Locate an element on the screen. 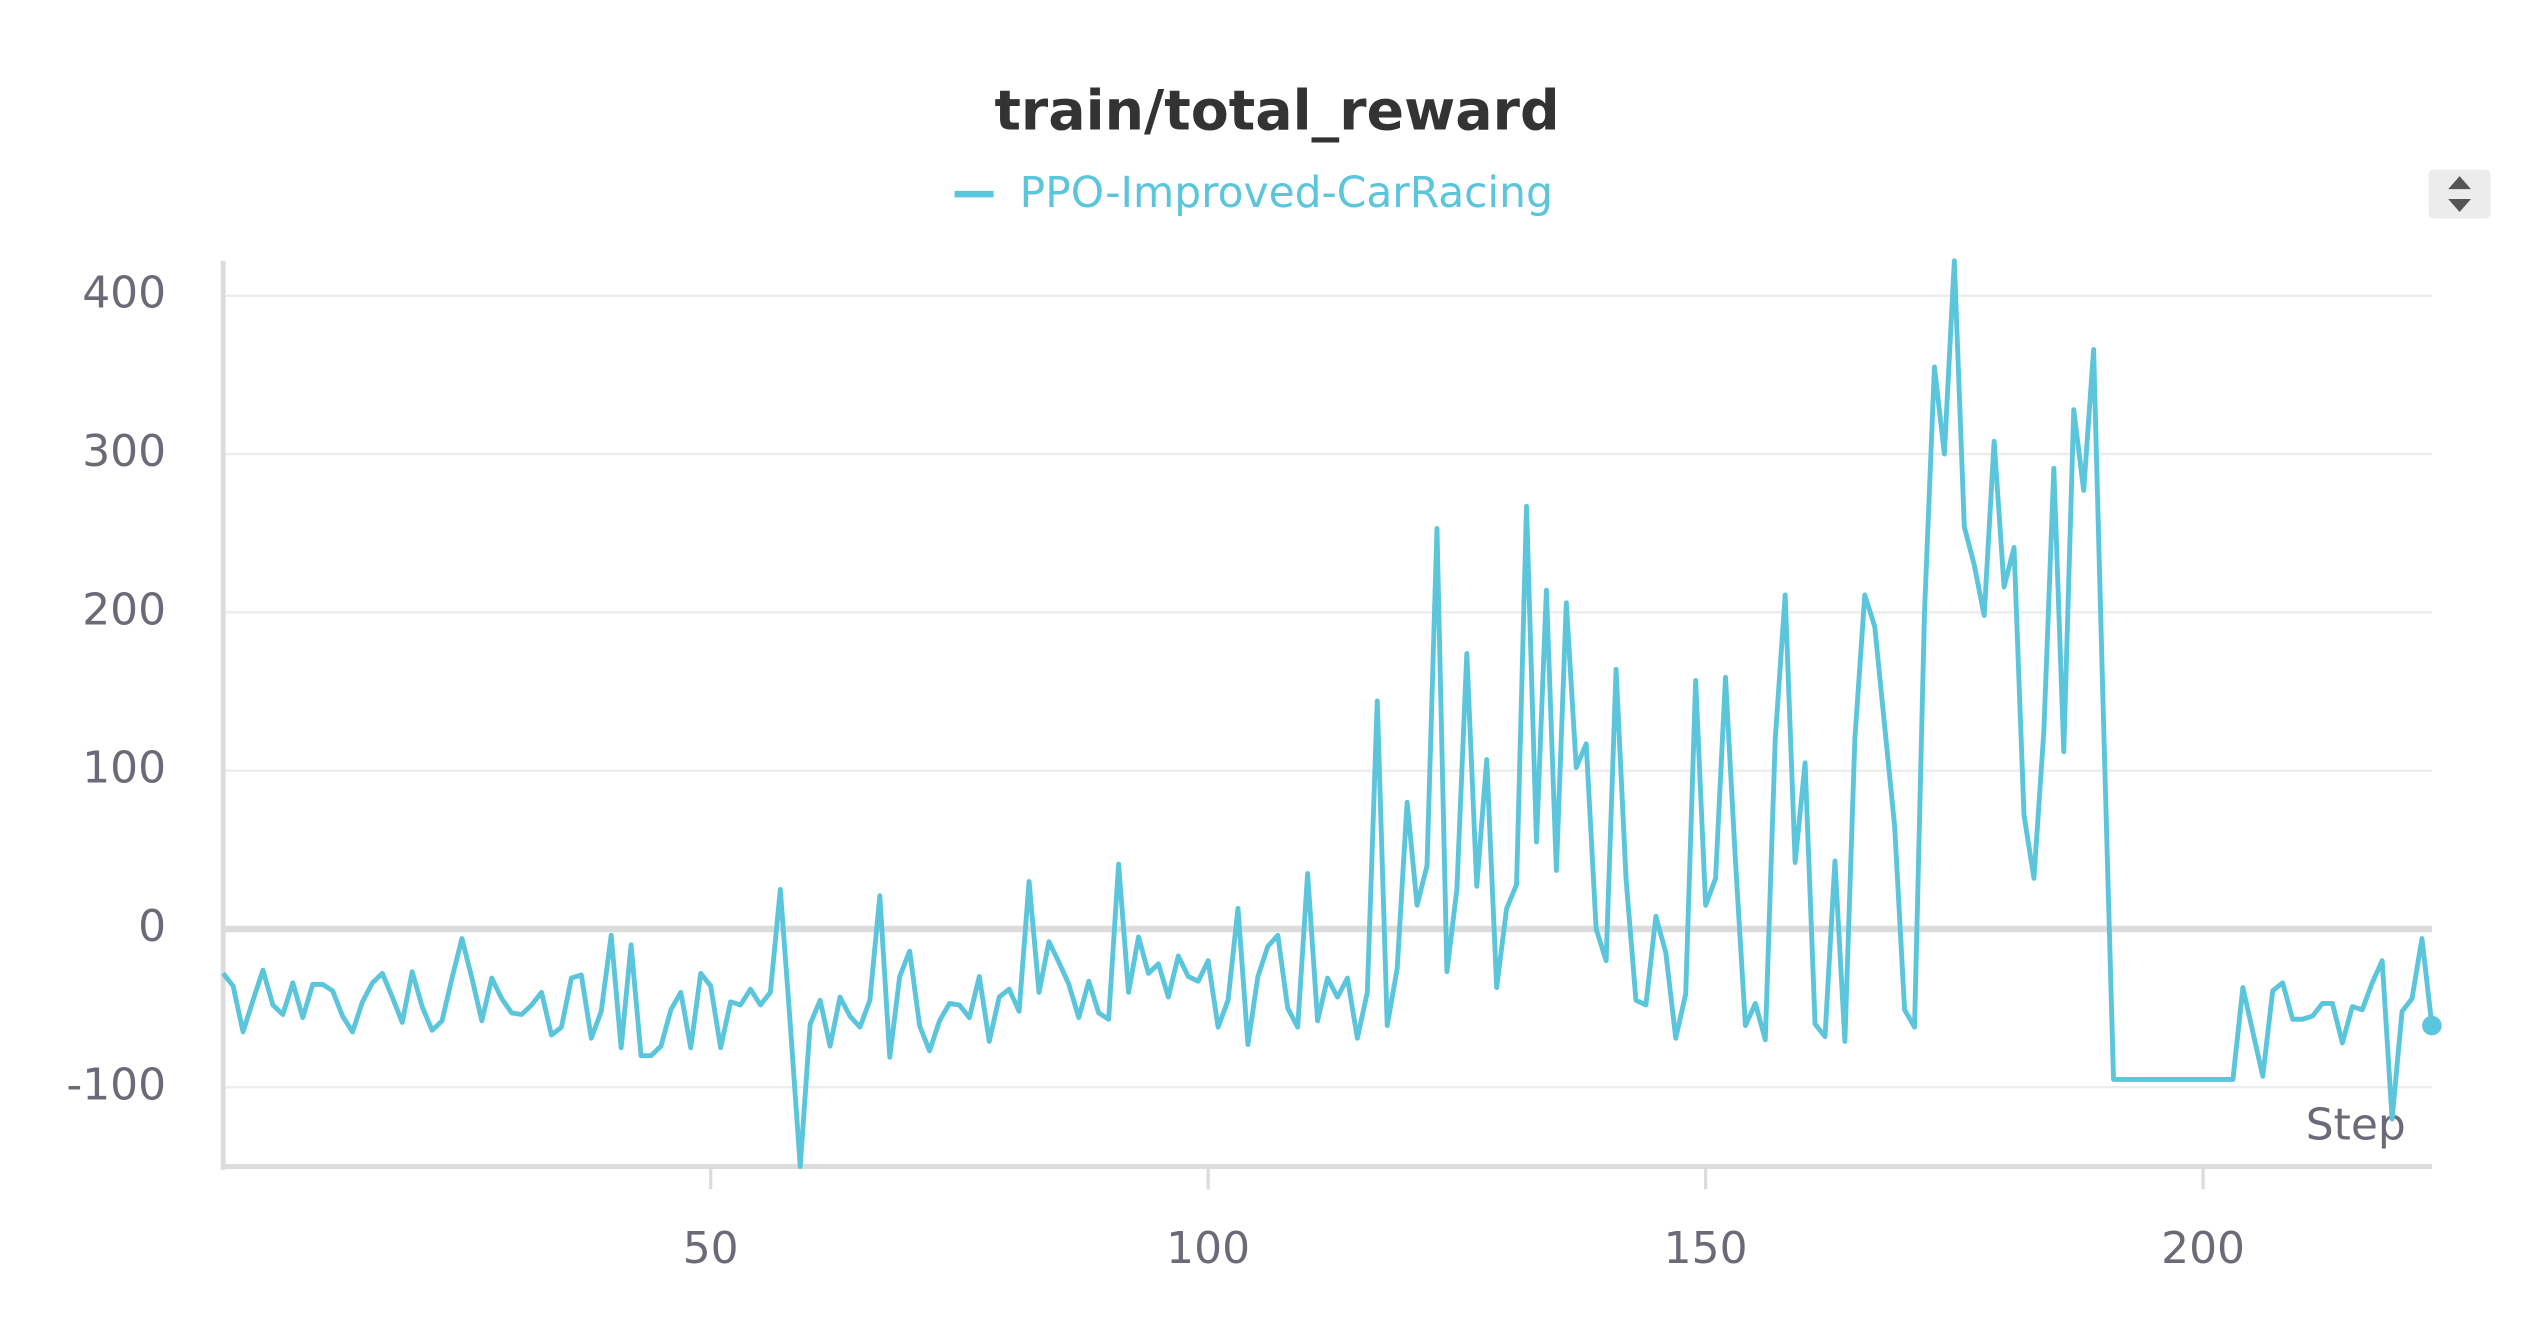 The height and width of the screenshot is (1328, 2528). y-tick-label: 0 is located at coordinates (152, 926).